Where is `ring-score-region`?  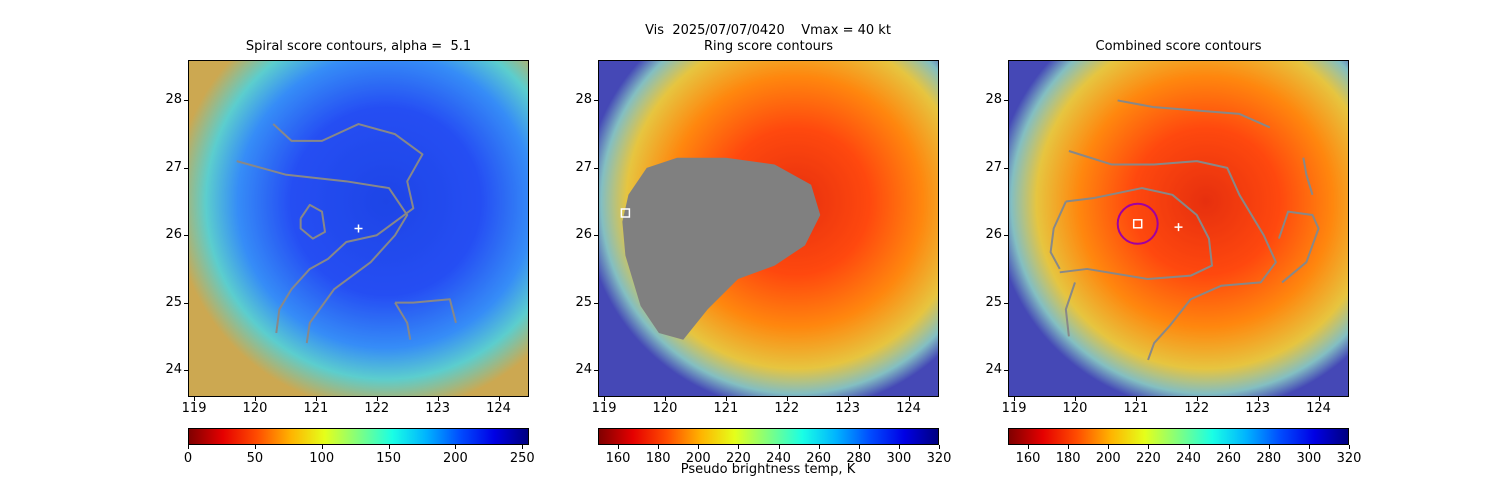 ring-score-region is located at coordinates (721, 248).